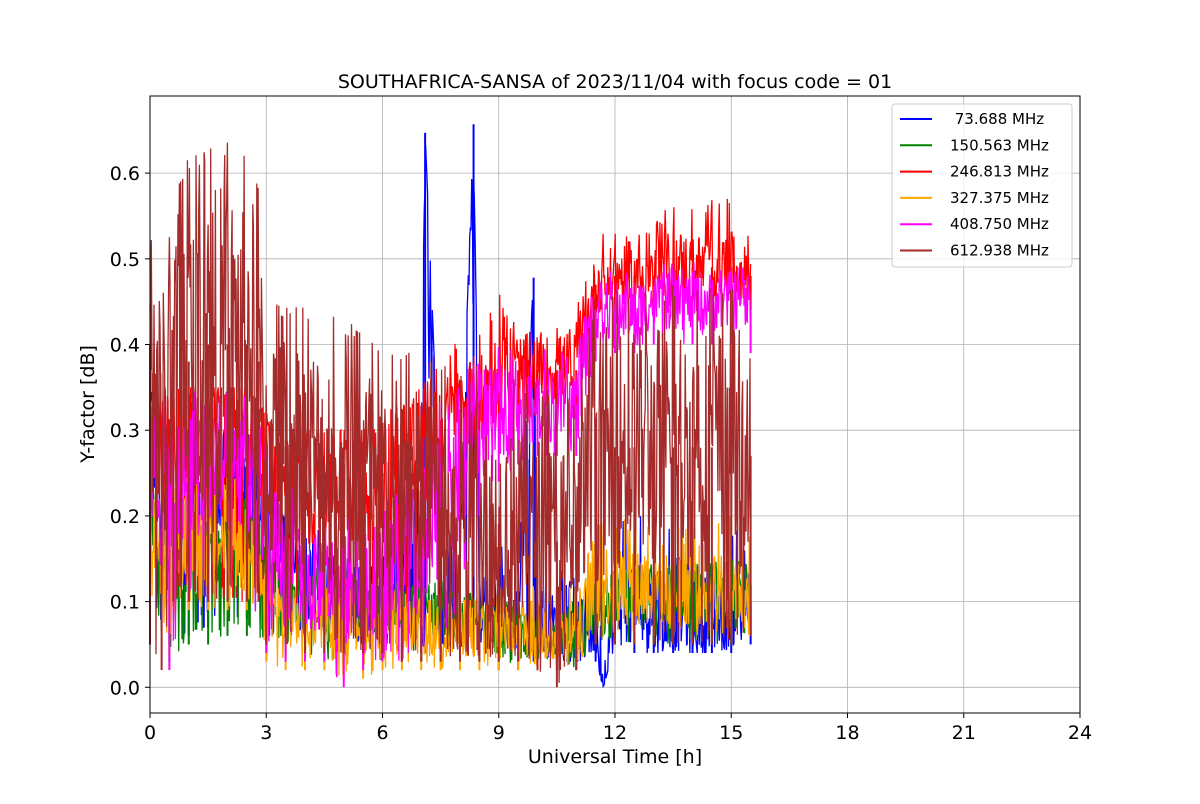 The width and height of the screenshot is (1200, 804). I want to click on legend-entry: 246.813 MHz, so click(999, 172).